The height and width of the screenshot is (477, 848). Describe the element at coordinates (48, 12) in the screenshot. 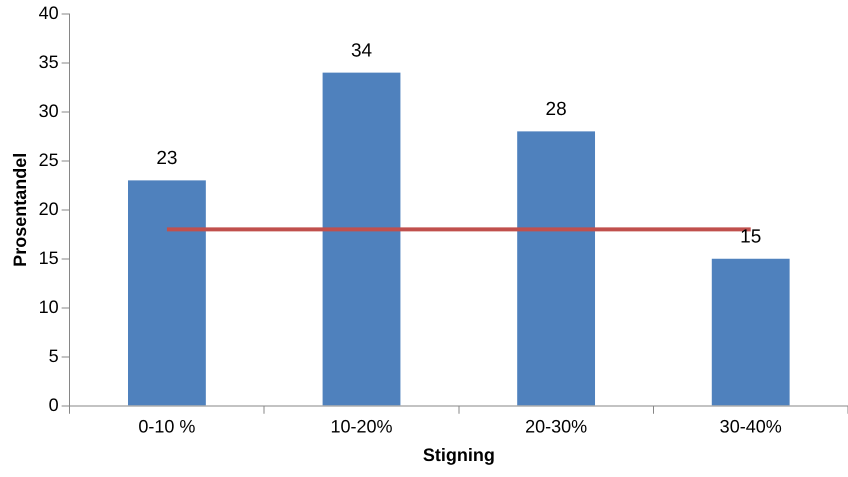

I see `y-tick-label: 40` at that location.